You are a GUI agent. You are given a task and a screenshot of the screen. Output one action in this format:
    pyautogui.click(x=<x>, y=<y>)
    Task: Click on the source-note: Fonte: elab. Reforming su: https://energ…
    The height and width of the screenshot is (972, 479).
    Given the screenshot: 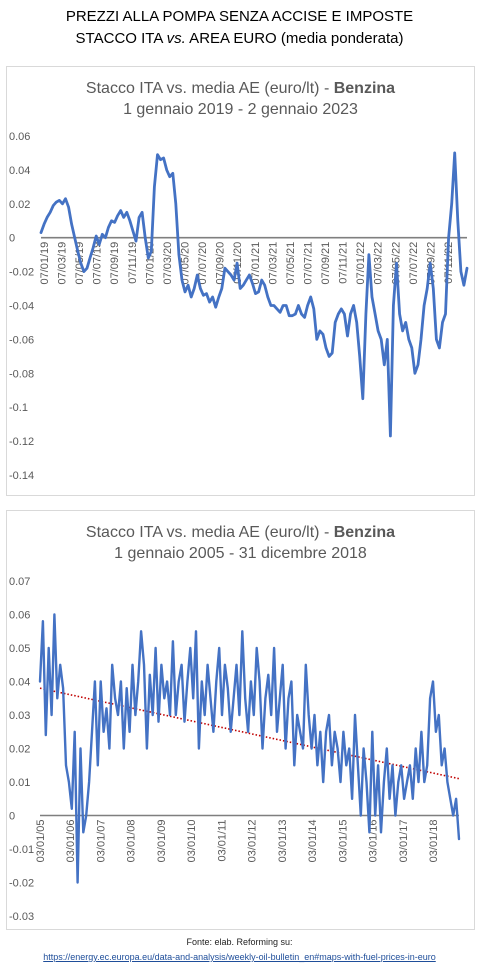 What is the action you would take?
    pyautogui.click(x=239, y=950)
    